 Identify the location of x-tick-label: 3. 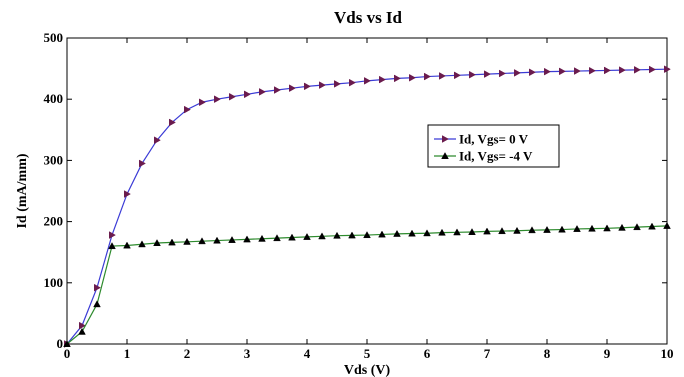
(247, 353).